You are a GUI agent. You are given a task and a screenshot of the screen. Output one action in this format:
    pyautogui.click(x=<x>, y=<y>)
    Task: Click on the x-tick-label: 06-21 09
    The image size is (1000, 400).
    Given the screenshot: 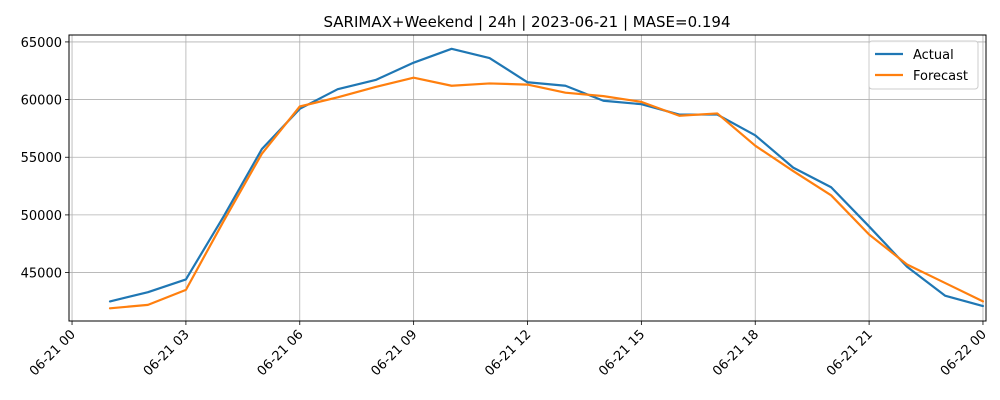 What is the action you would take?
    pyautogui.click(x=395, y=353)
    